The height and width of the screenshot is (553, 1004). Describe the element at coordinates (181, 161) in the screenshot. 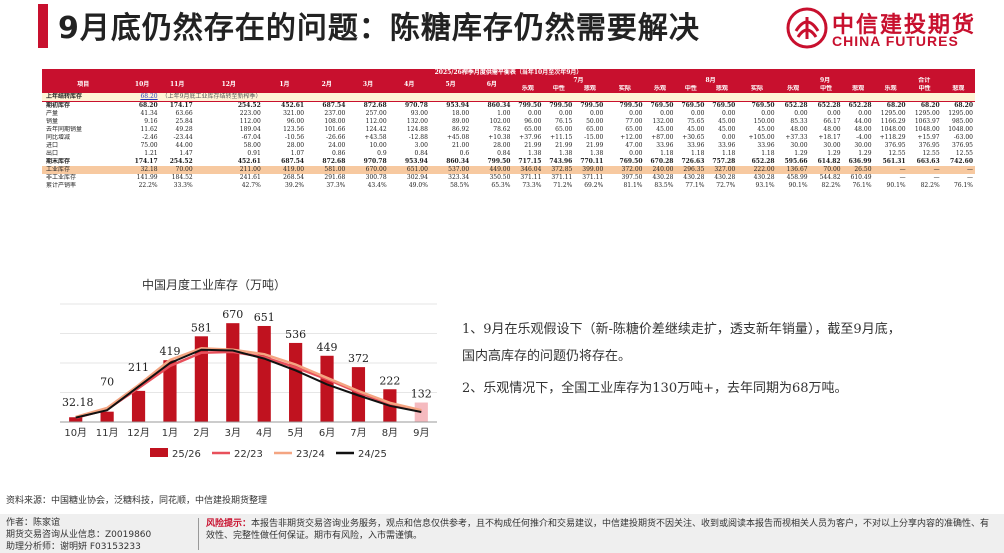

I see `table-cell: 254.52` at that location.